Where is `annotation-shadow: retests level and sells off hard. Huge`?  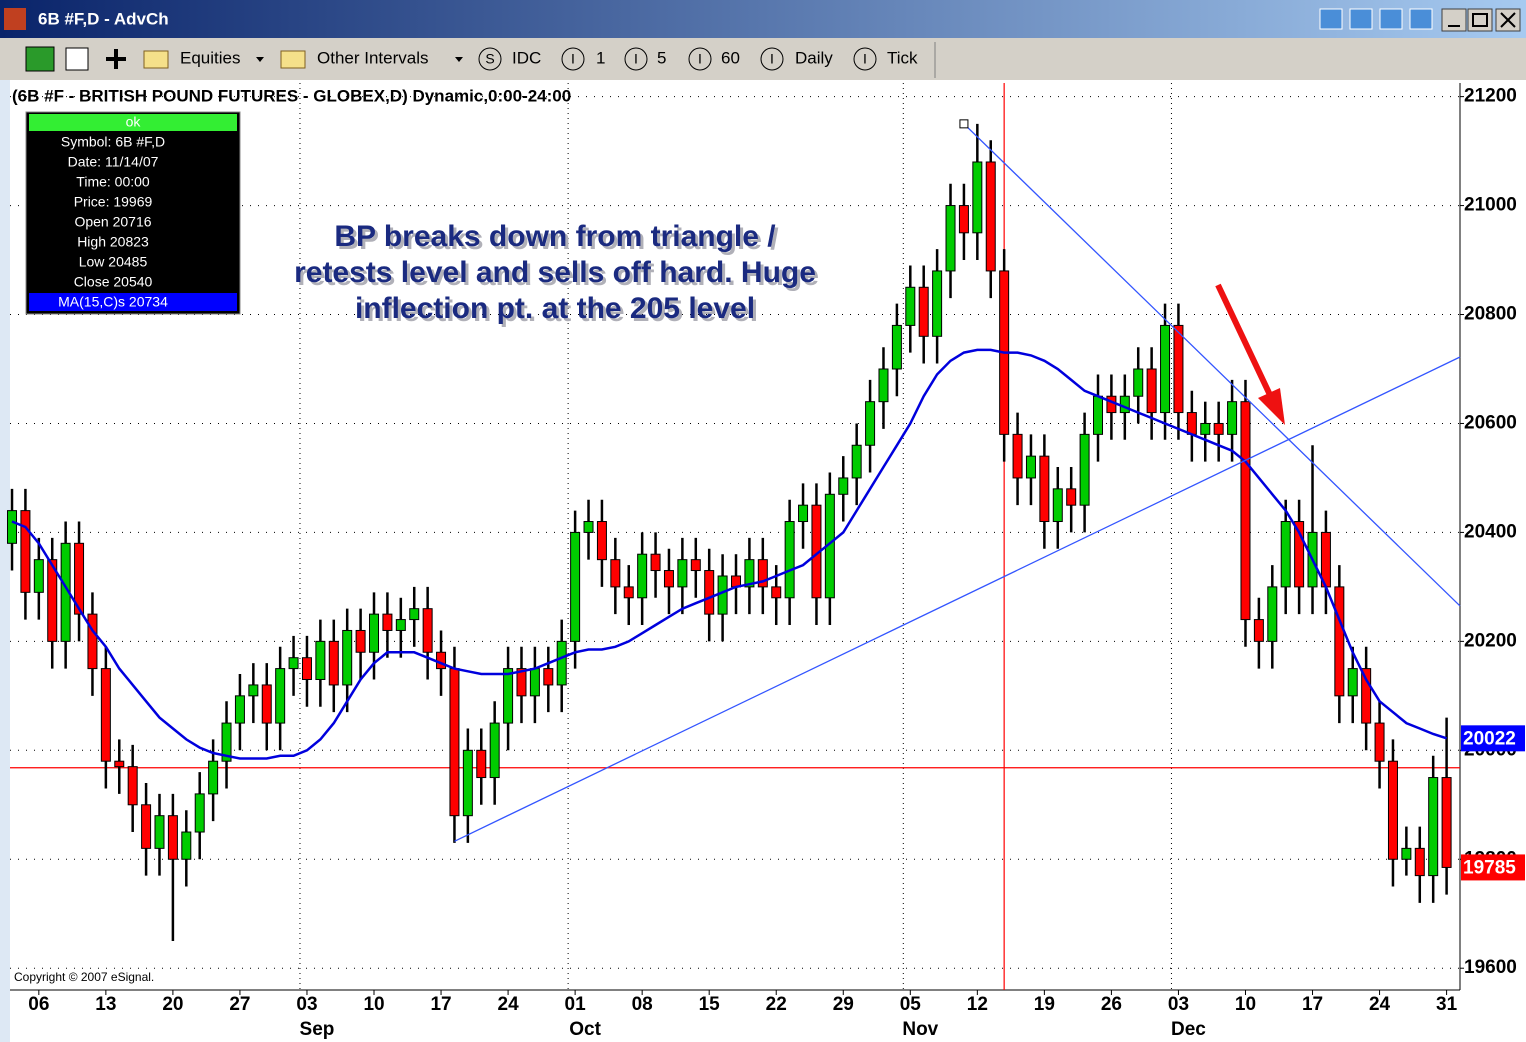 annotation-shadow: retests level and sells off hard. Huge is located at coordinates (558, 275).